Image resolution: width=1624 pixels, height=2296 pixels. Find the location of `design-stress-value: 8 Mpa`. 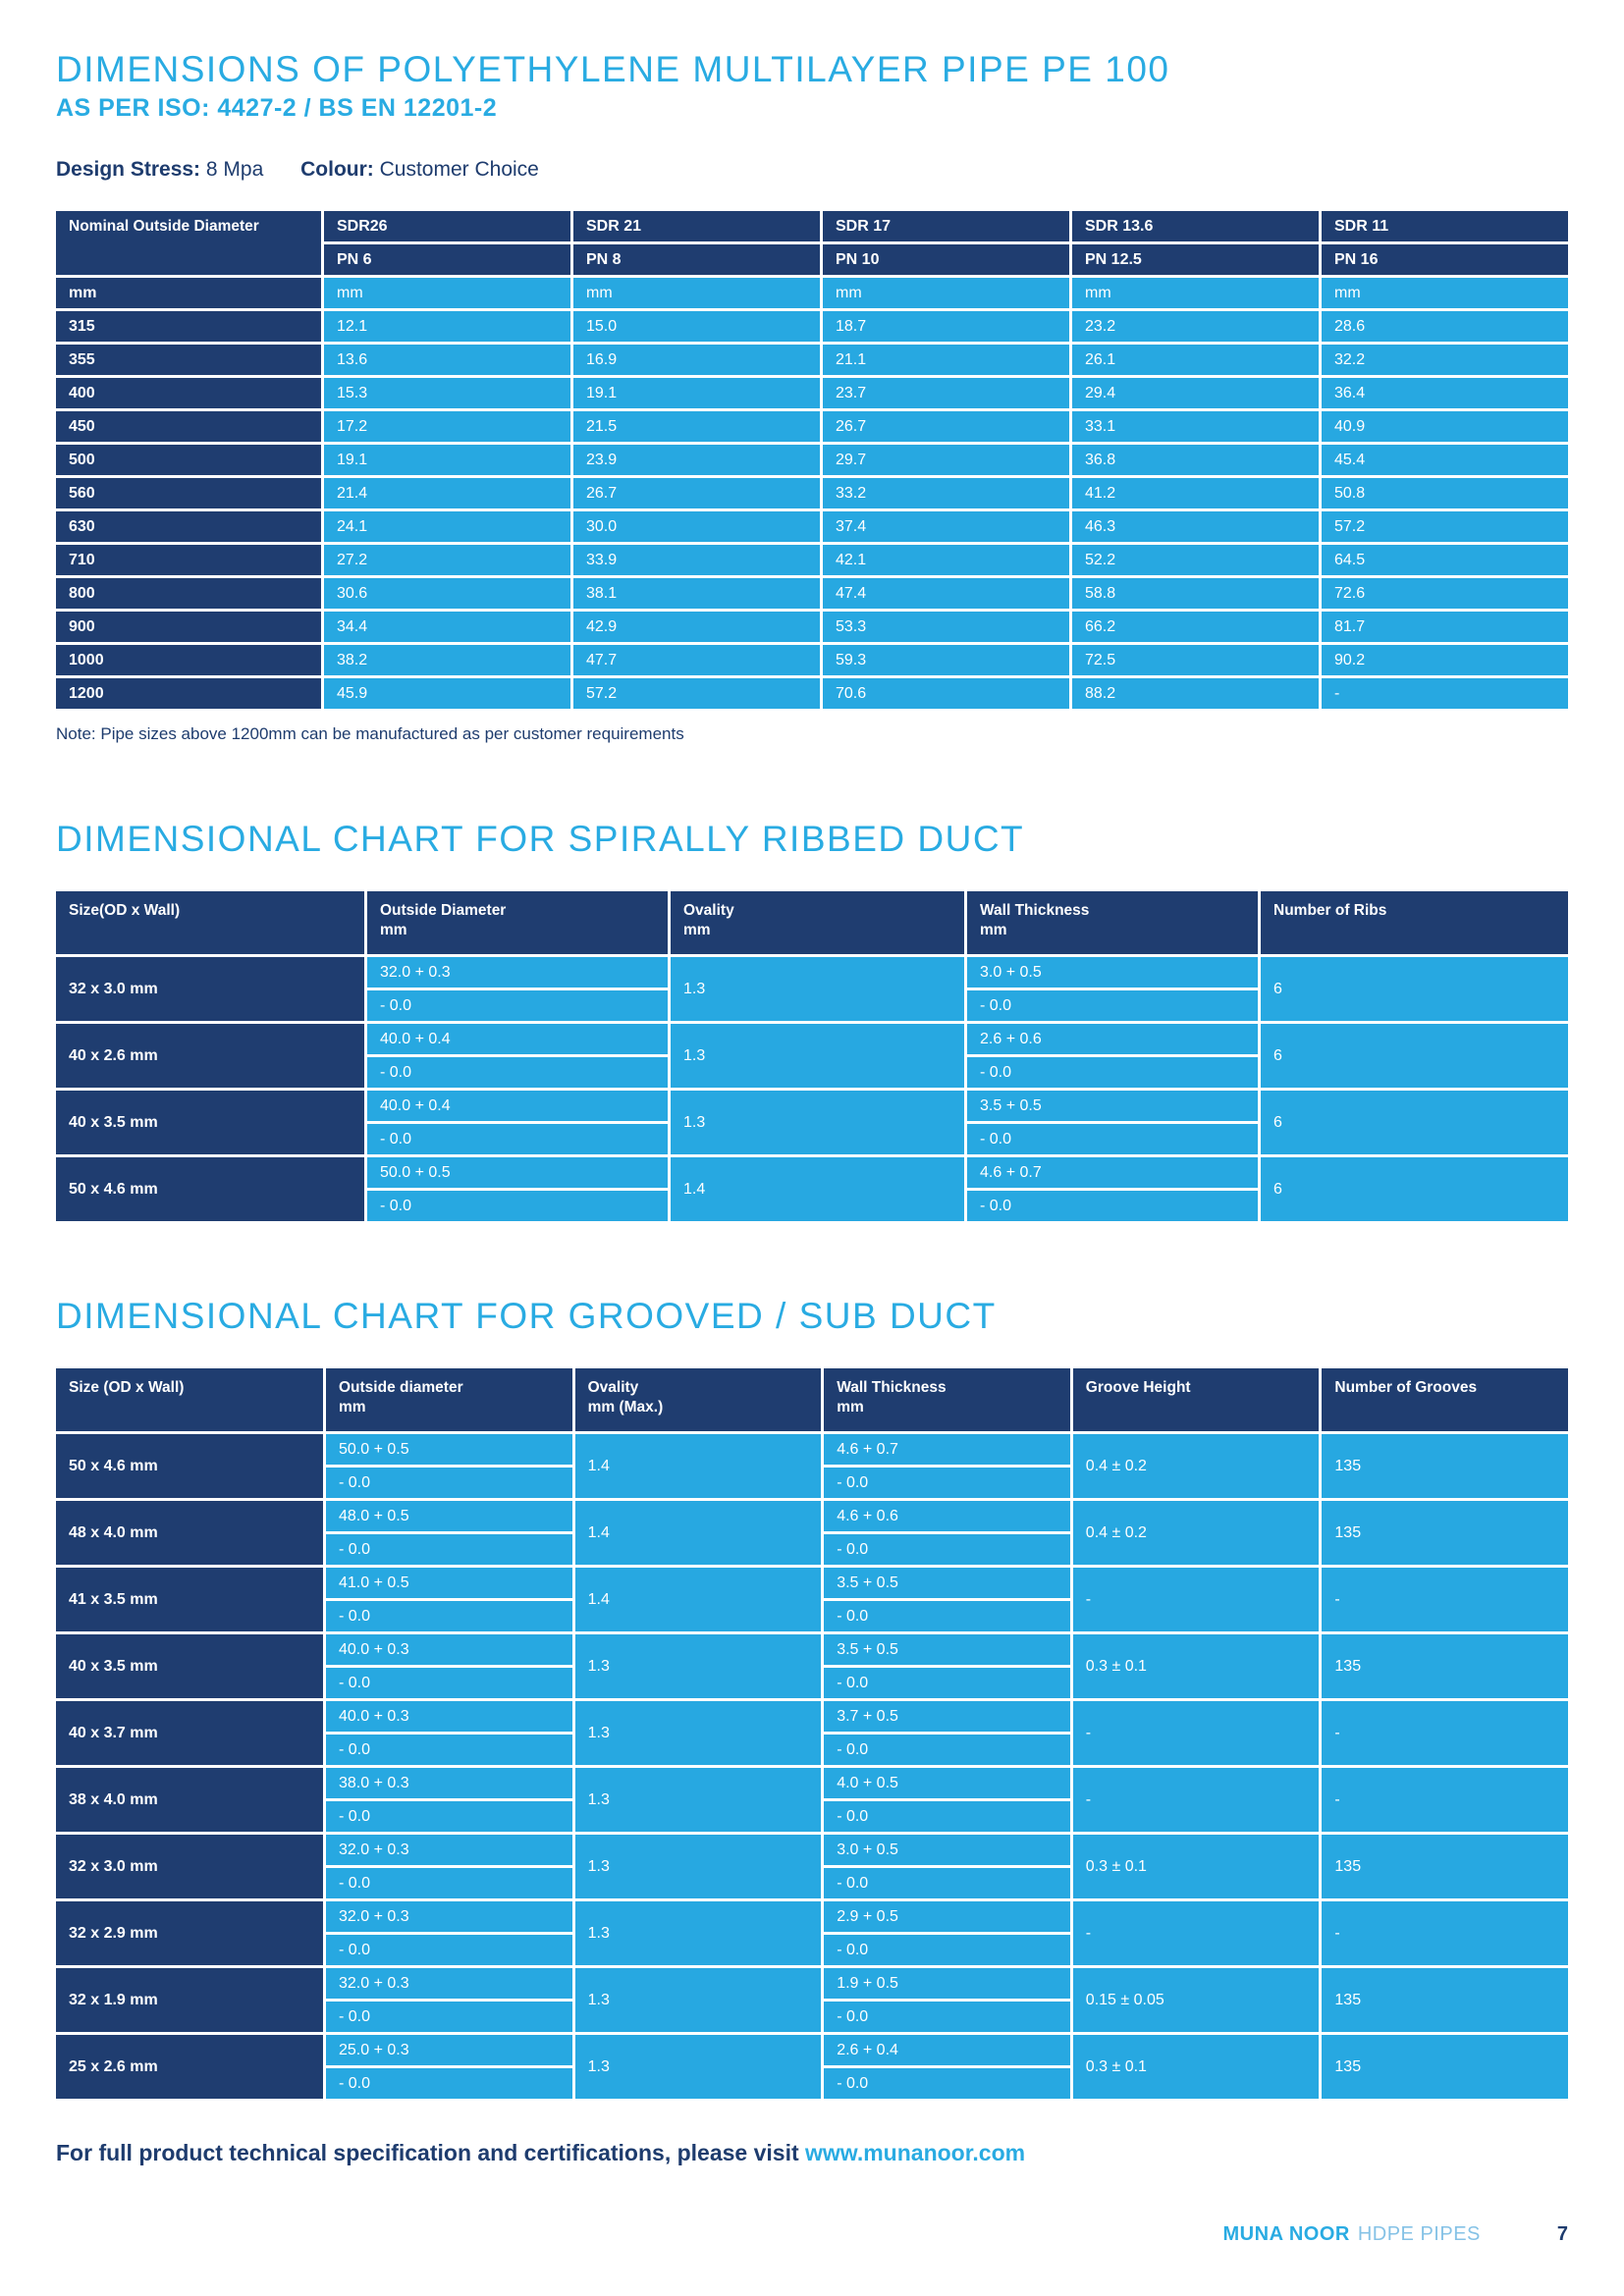

design-stress-value: 8 Mpa is located at coordinates (234, 169).